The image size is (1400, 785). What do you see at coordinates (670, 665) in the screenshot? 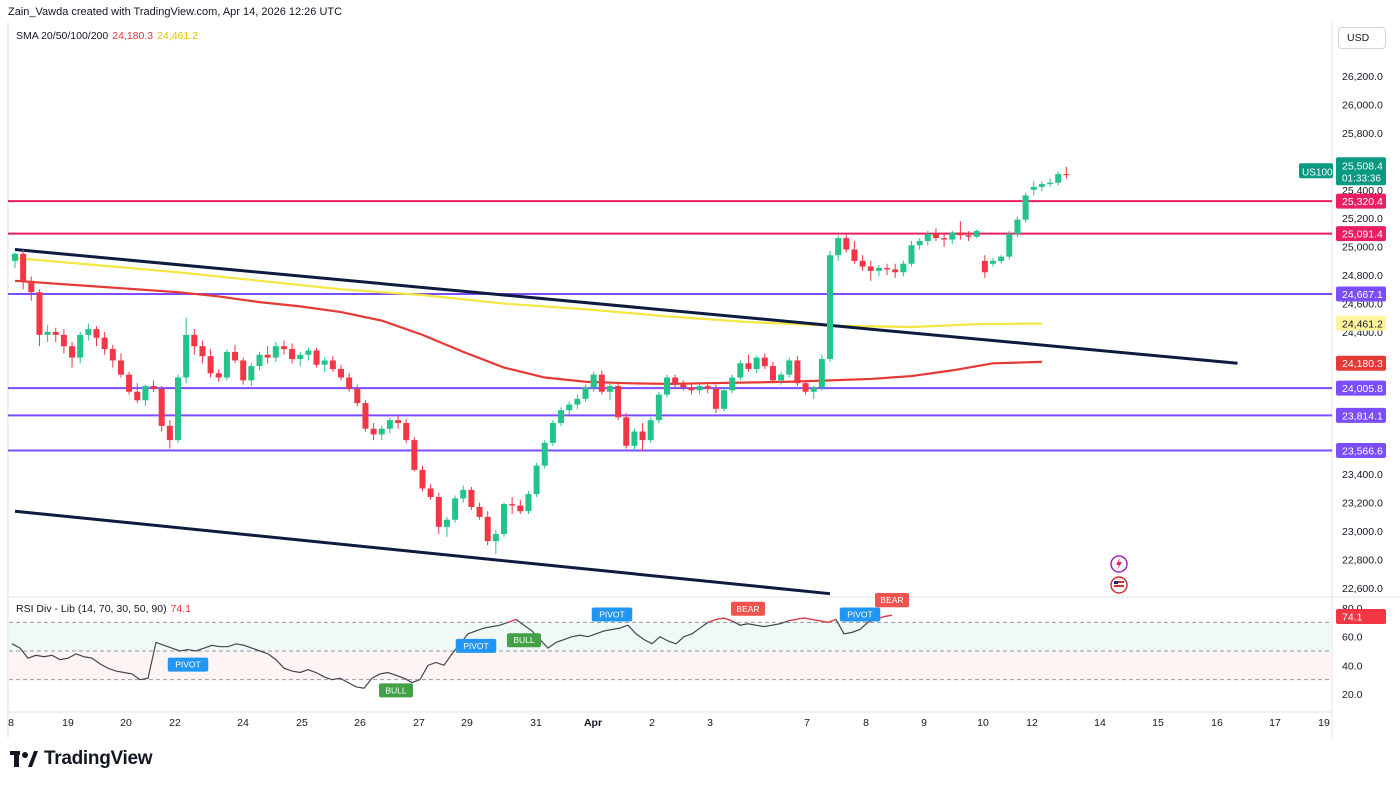
I see `rsi-oversold-band` at bounding box center [670, 665].